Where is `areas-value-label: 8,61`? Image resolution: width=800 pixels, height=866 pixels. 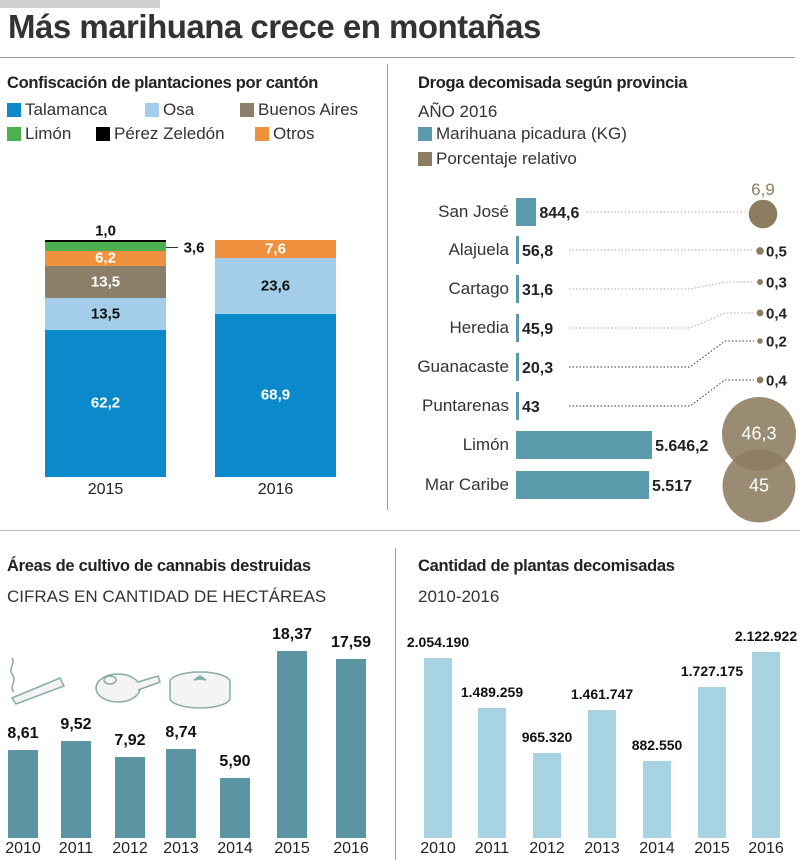 areas-value-label: 8,61 is located at coordinates (23, 734).